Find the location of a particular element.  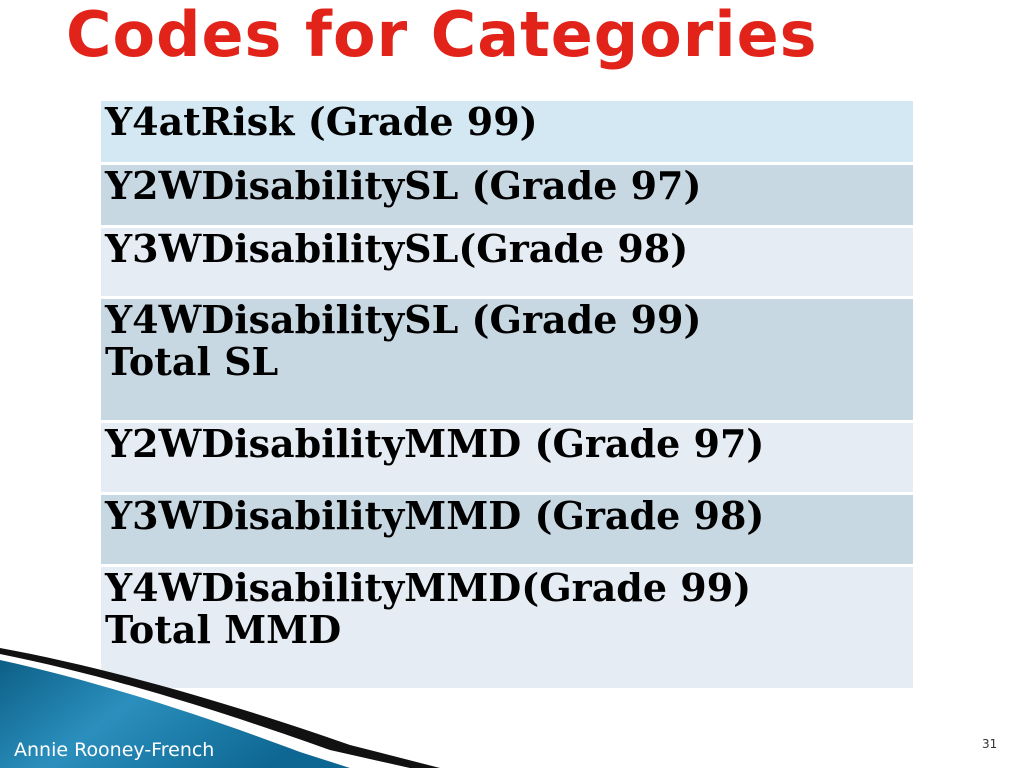

author-name: Annie Rooney-French is located at coordinates (114, 750).